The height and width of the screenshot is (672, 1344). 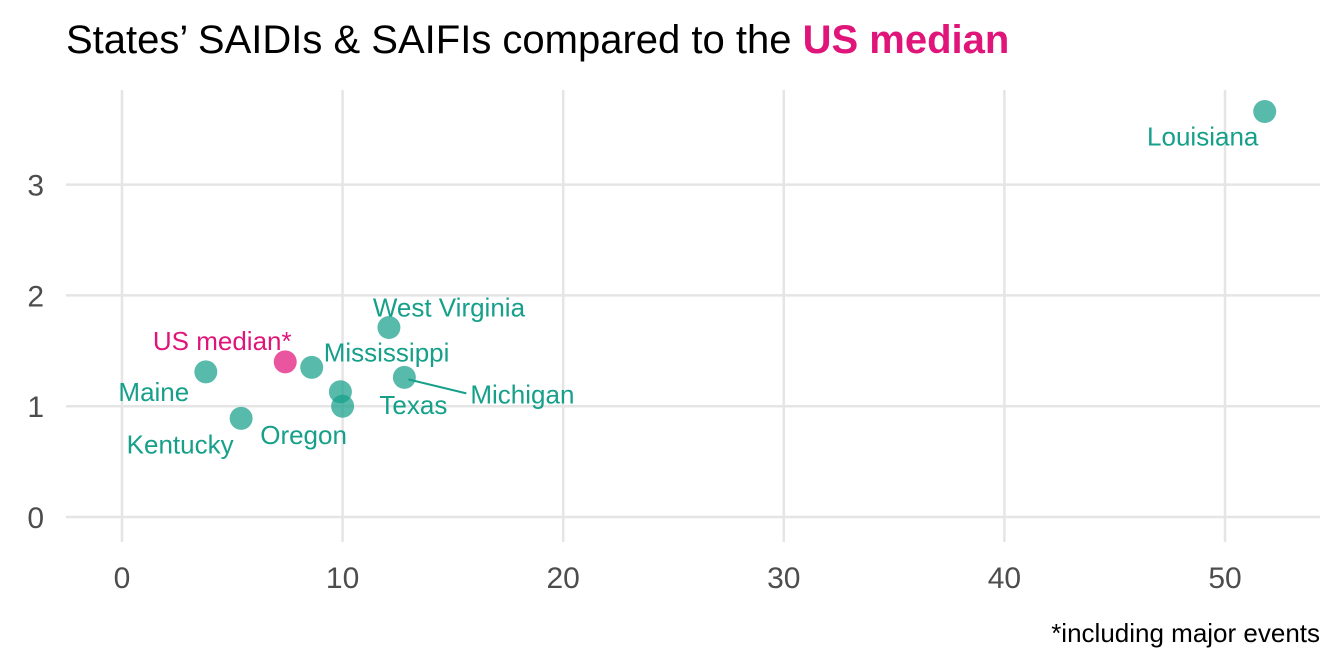 I want to click on y-tick-label: 0, so click(x=35, y=518).